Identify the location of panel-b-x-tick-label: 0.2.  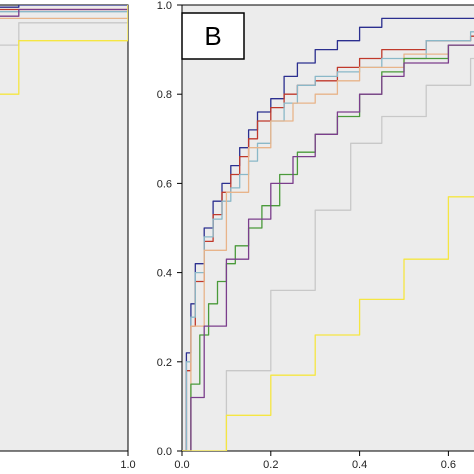
(270, 465).